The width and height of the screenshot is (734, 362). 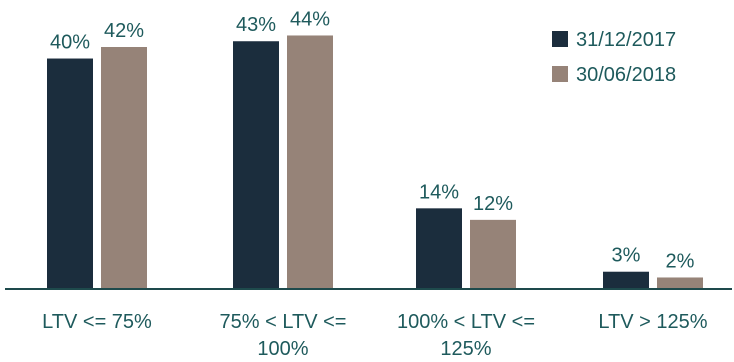 What do you see at coordinates (652, 322) in the screenshot?
I see `category-label-3: LTV > 125%` at bounding box center [652, 322].